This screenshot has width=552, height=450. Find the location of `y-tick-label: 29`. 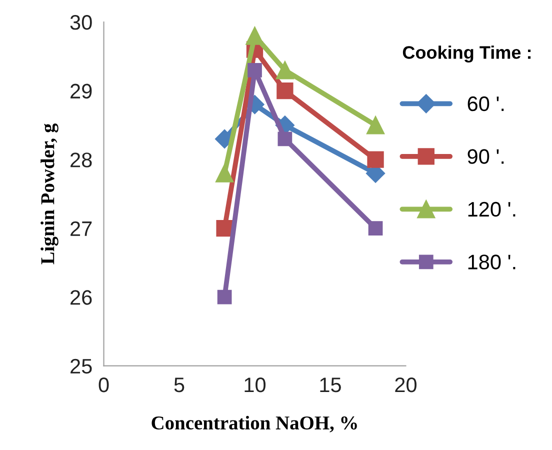

y-tick-label: 29 is located at coordinates (81, 91).